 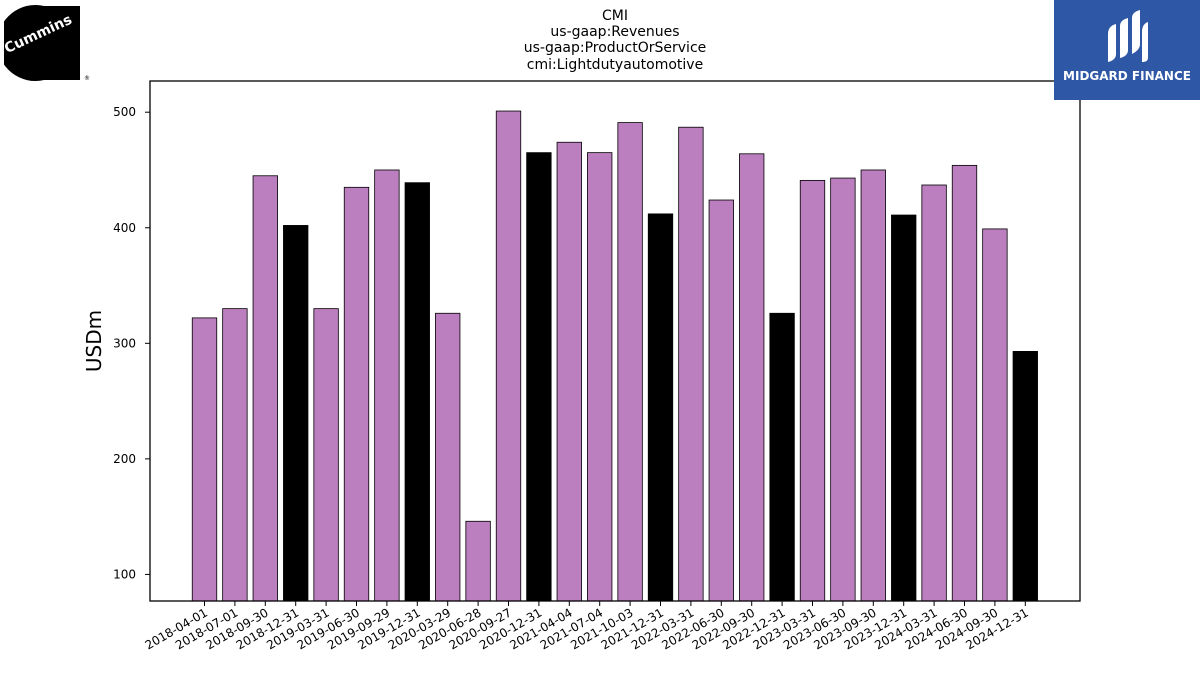 I want to click on cummins-logo-mark: Cummins ®, so click(x=45, y=43).